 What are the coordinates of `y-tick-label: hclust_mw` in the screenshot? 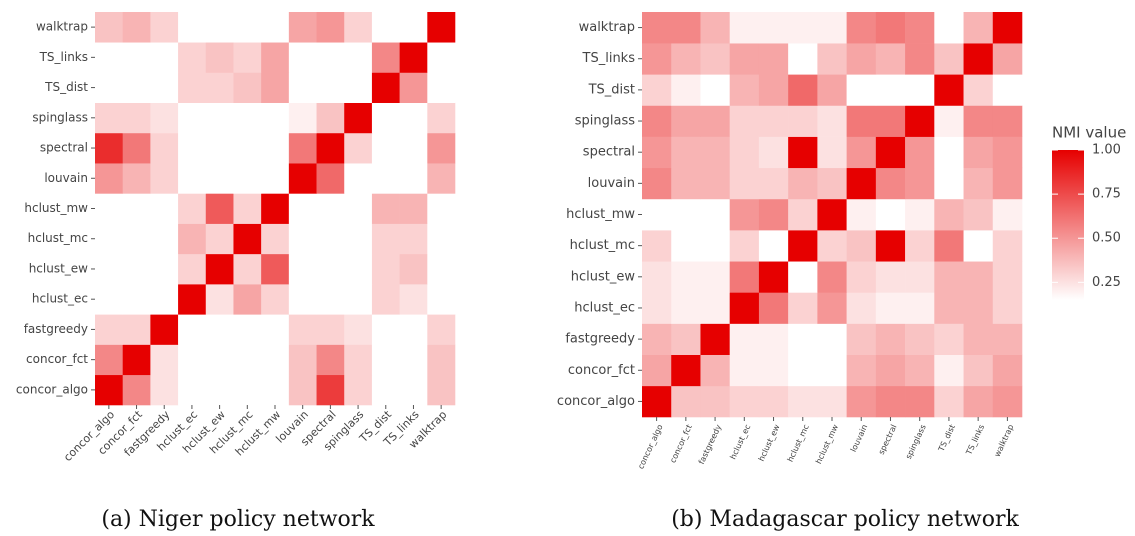 It's located at (600, 214).